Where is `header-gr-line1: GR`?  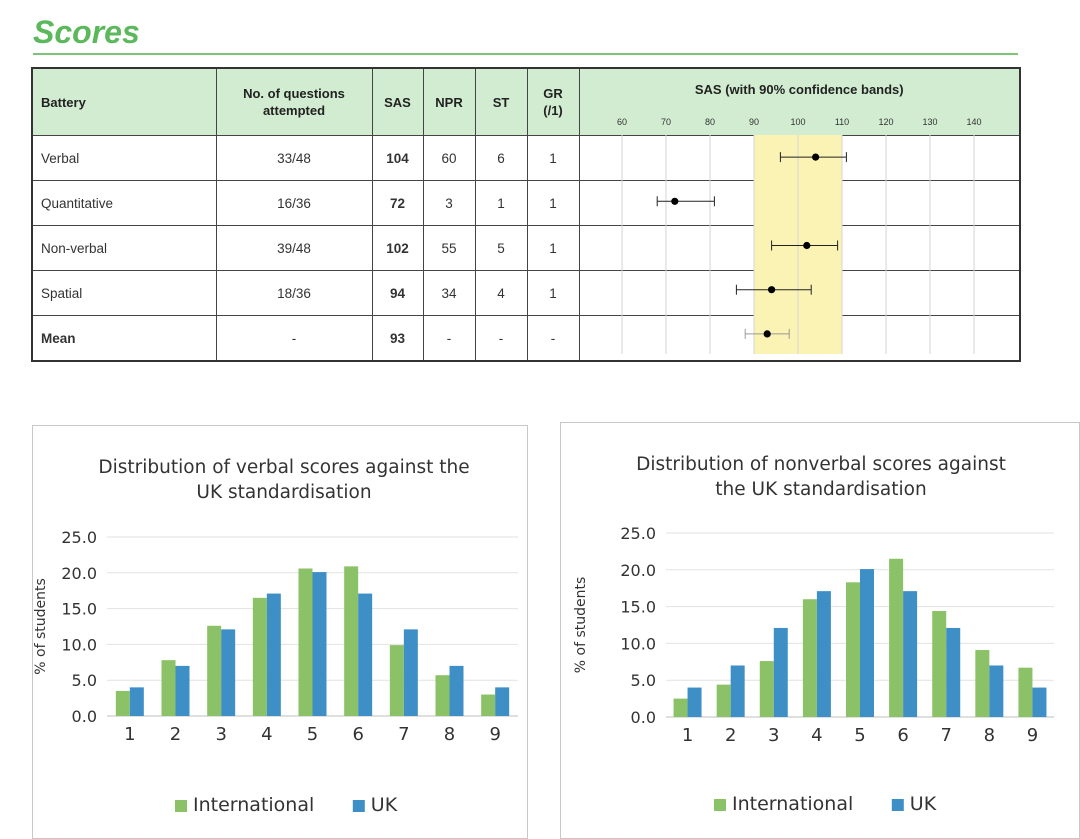
header-gr-line1: GR is located at coordinates (553, 93).